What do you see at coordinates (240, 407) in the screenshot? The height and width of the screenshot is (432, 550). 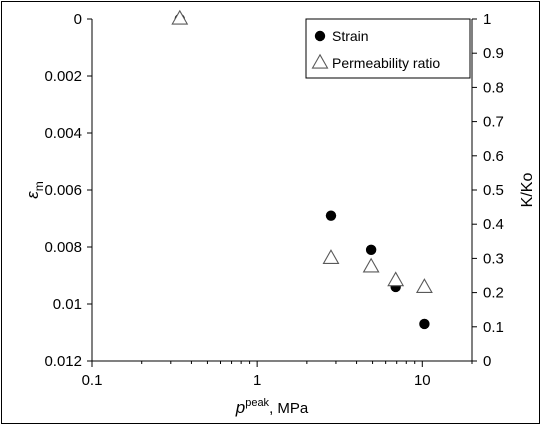 I see `x-axis-label-main: p` at bounding box center [240, 407].